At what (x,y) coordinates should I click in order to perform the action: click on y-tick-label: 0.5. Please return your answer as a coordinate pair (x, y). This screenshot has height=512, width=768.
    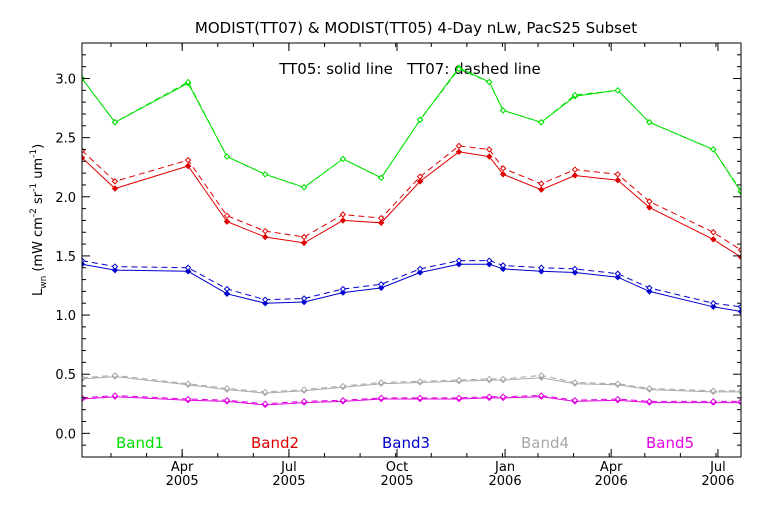
    Looking at the image, I should click on (65, 375).